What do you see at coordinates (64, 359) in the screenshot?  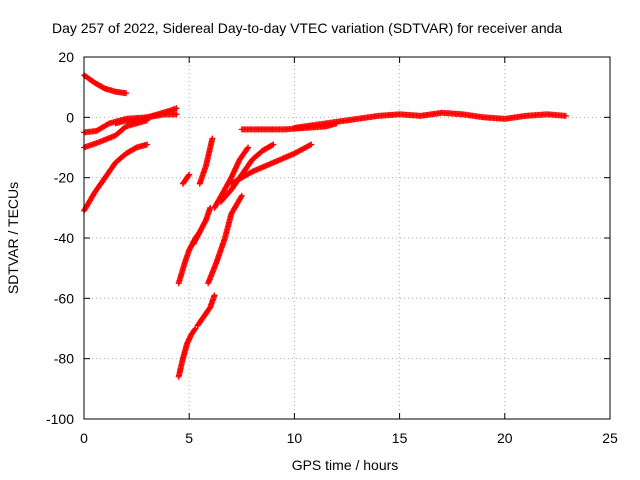 I see `y-tick-label: -80` at bounding box center [64, 359].